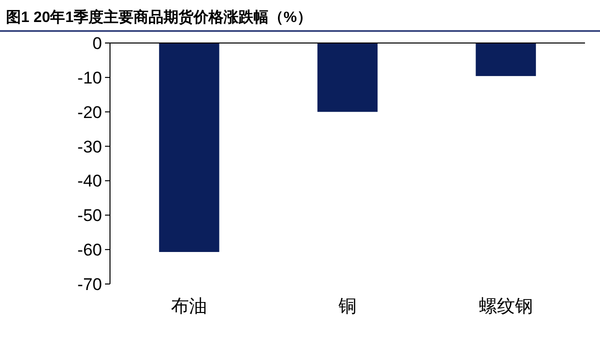 The image size is (600, 346). Describe the element at coordinates (505, 306) in the screenshot. I see `x-tick-label: 螺纹钢` at that location.